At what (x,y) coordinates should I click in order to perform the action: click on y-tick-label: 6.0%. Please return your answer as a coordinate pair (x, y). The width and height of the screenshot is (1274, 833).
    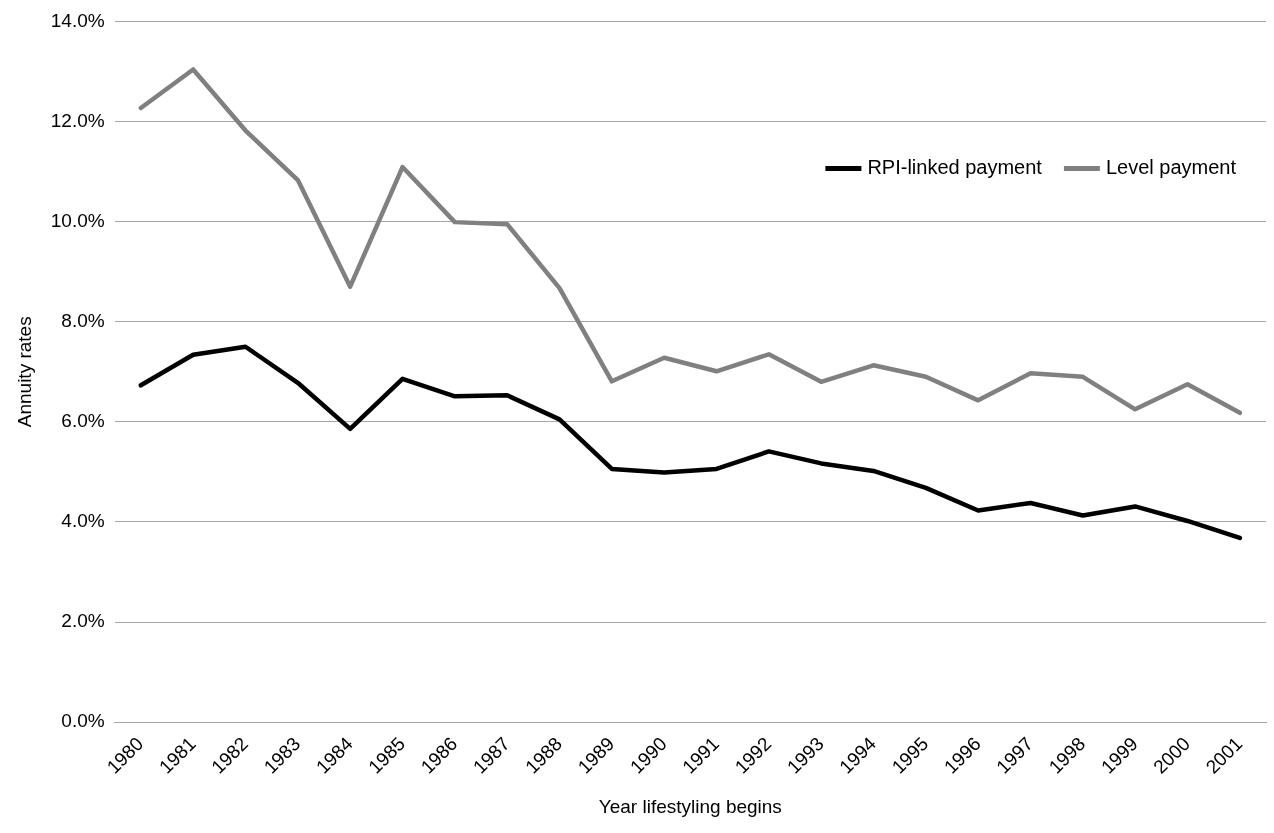
    Looking at the image, I should click on (83, 421).